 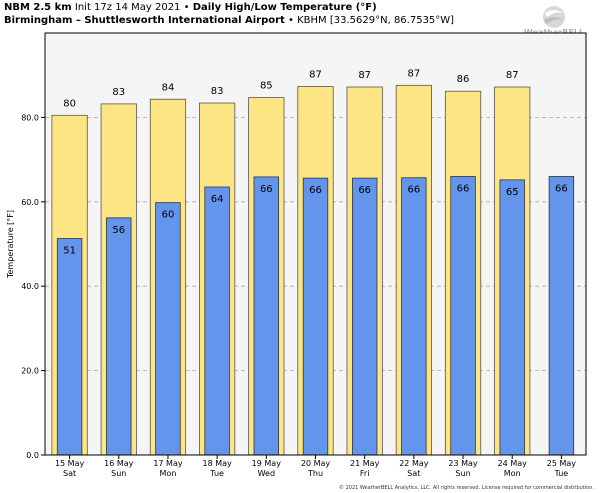 What do you see at coordinates (10, 244) in the screenshot?
I see `y-axis-label: Temperature [°F]` at bounding box center [10, 244].